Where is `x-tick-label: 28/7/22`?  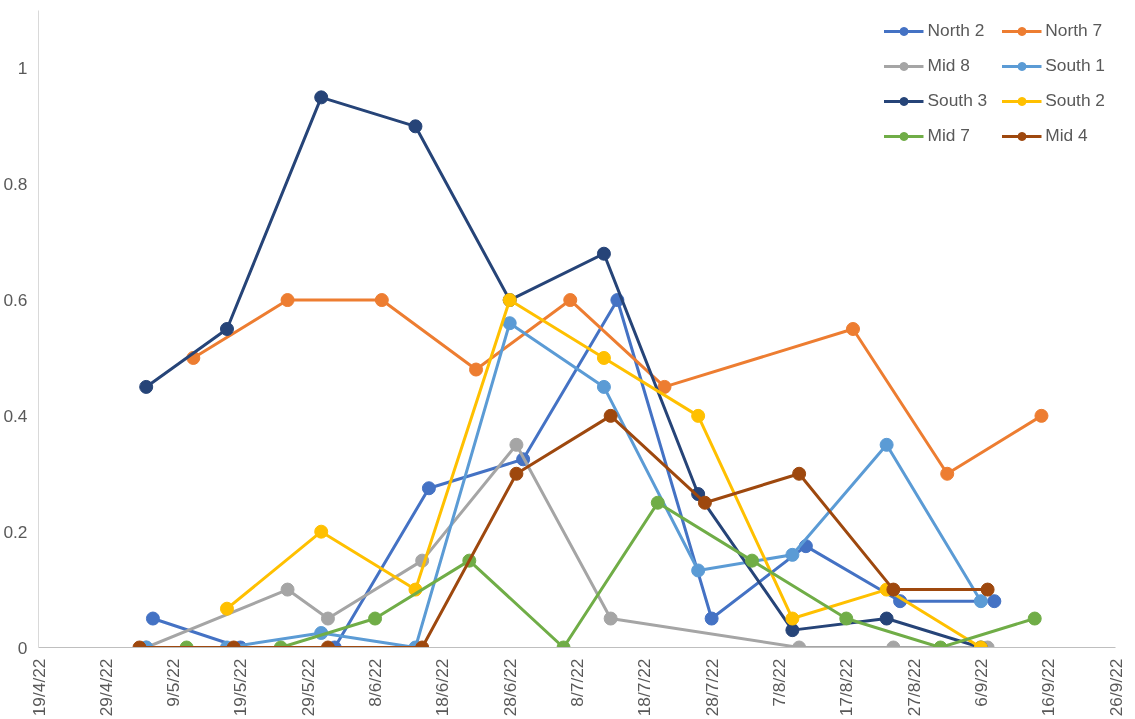
x-tick-label: 28/7/22 is located at coordinates (711, 687).